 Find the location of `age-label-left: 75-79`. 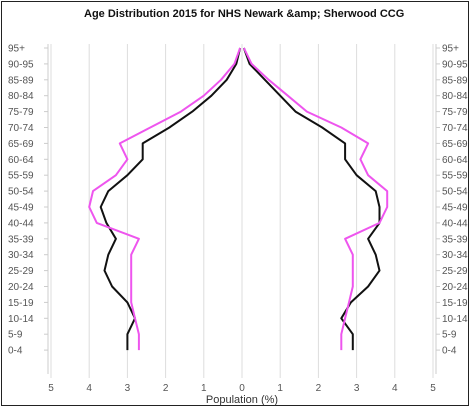

age-label-left: 75-79 is located at coordinates (21, 112).